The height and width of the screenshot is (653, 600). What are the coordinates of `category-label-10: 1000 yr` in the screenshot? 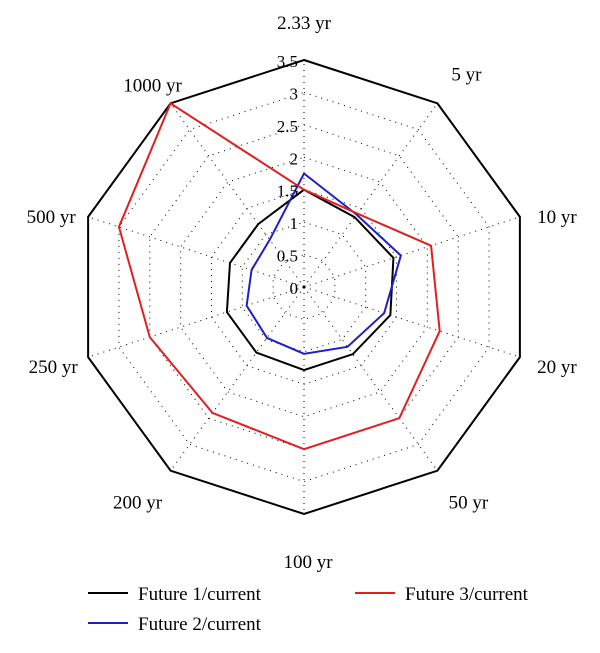 It's located at (152, 85).